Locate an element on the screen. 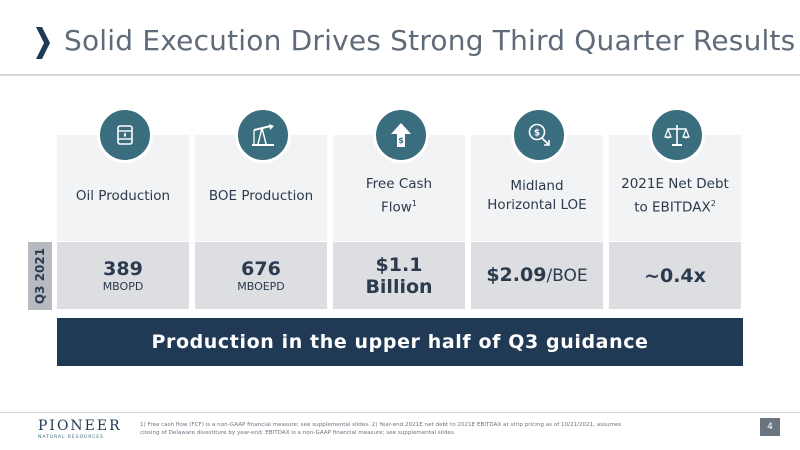 This screenshot has height=450, width=800. period-tab: Q3 2021 is located at coordinates (40, 276).